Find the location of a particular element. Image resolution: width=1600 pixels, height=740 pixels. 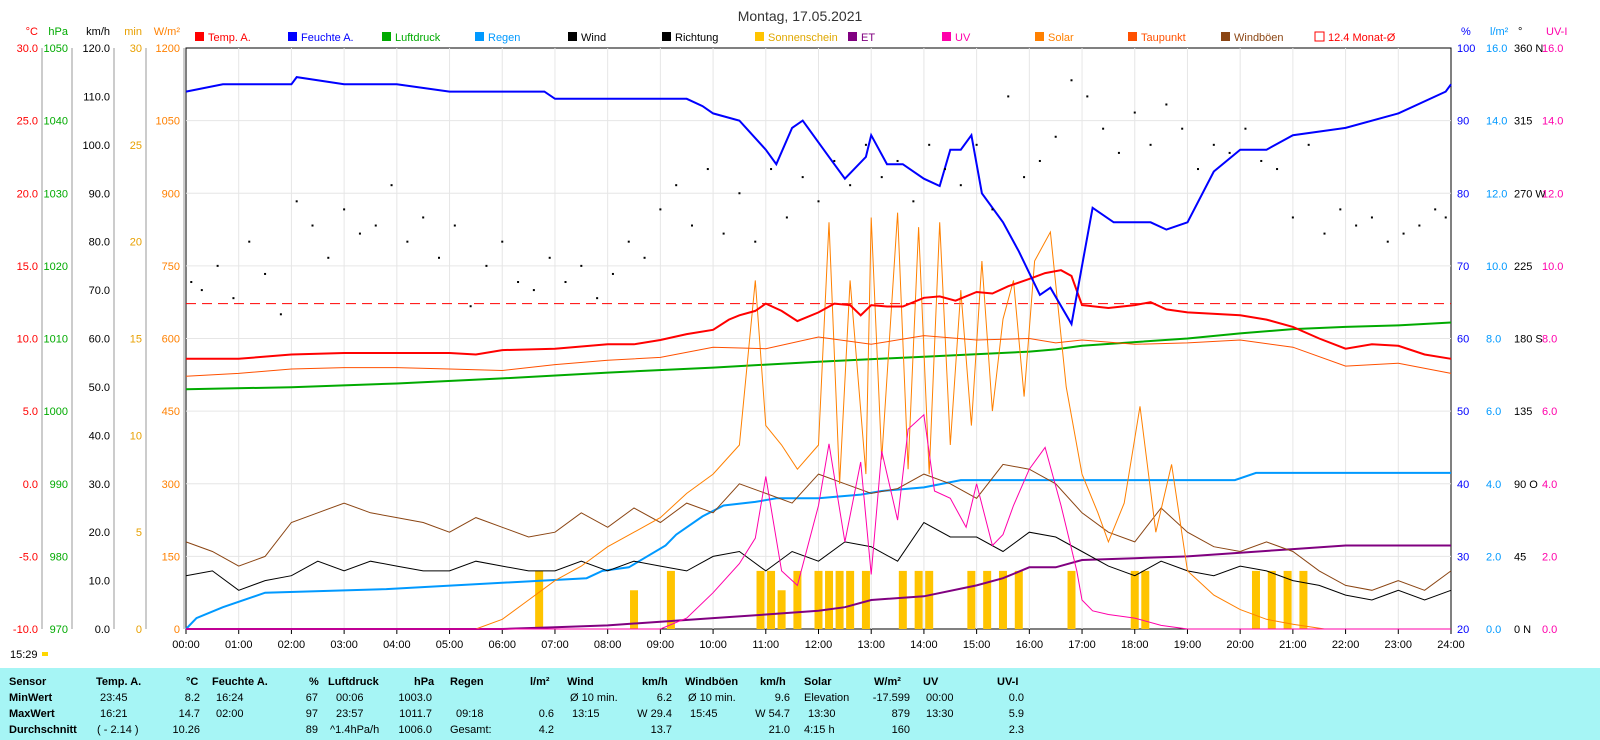

gust-avg-val: 21.0 is located at coordinates (779, 730).